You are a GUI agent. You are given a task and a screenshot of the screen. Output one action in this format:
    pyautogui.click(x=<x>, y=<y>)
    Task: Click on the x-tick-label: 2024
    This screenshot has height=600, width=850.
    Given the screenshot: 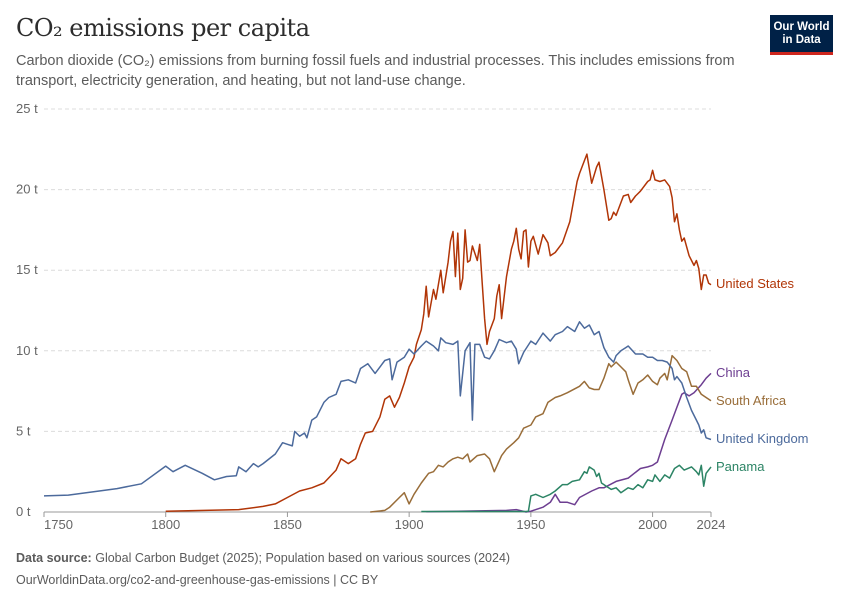 What is the action you would take?
    pyautogui.click(x=711, y=524)
    